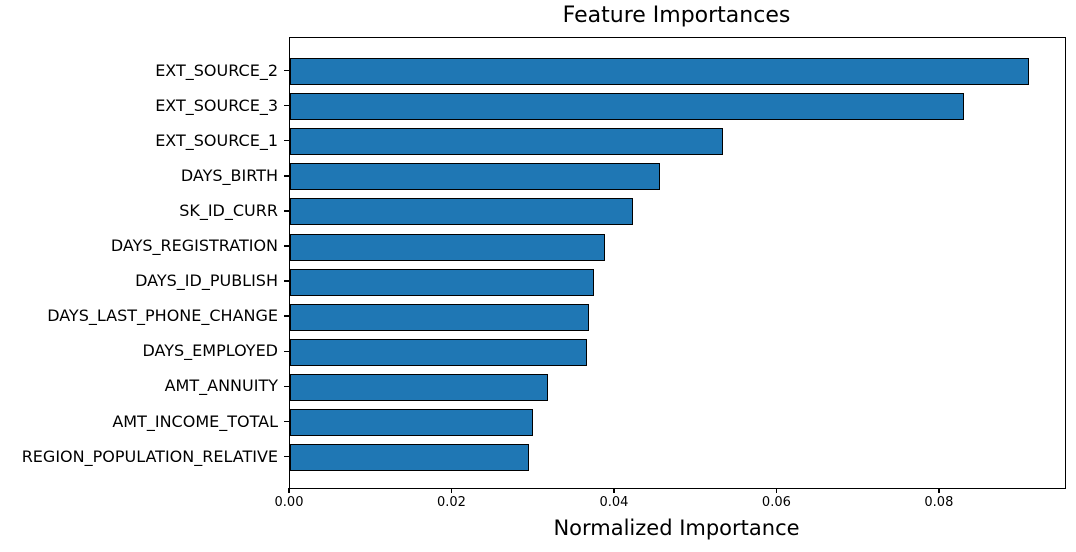  What do you see at coordinates (776, 502) in the screenshot?
I see `x-tick-label: 0.06` at bounding box center [776, 502].